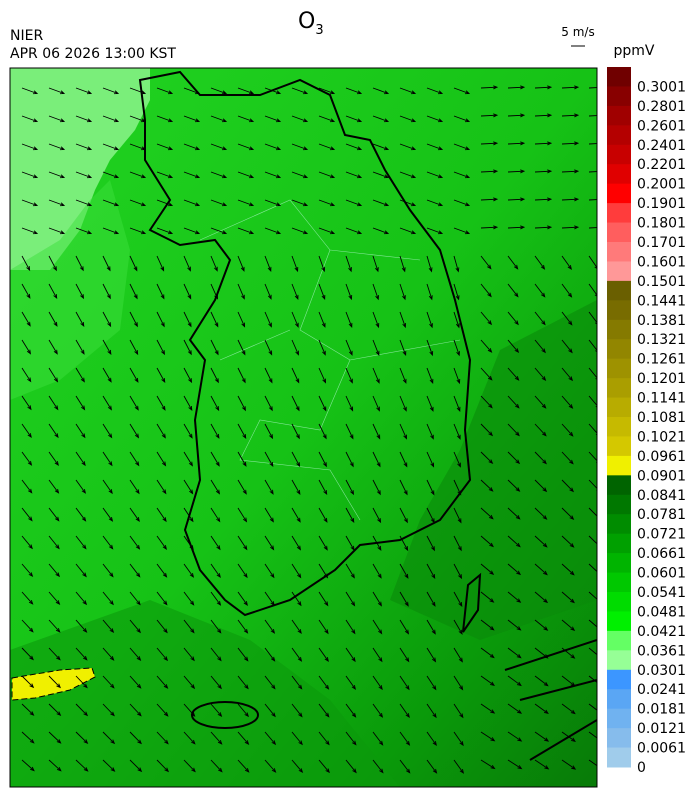  What do you see at coordinates (661, 204) in the screenshot?
I see `colorbar-label: 0.1901` at bounding box center [661, 204].